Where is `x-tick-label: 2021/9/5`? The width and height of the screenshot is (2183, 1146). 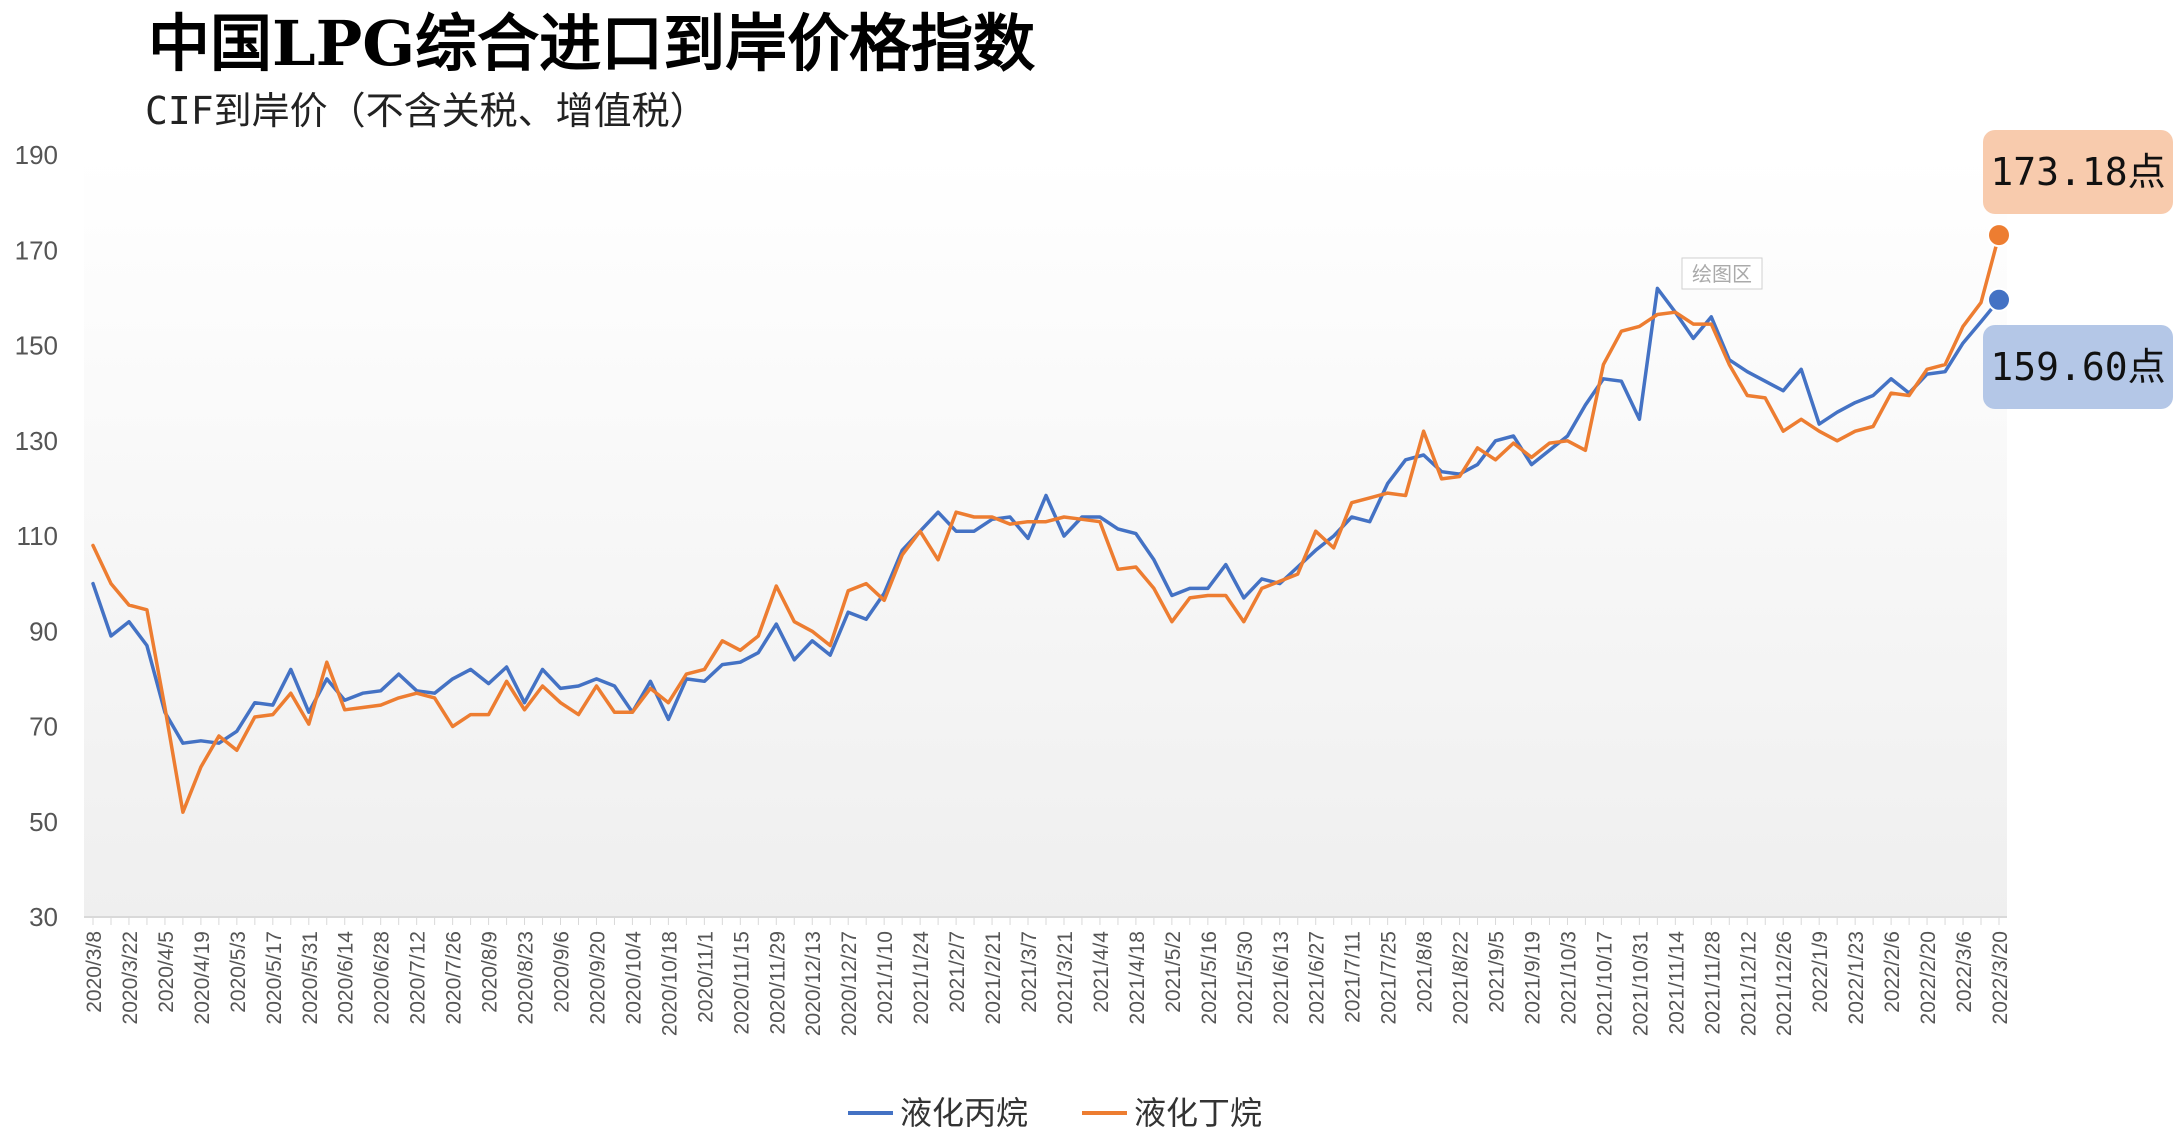
x-tick-label: 2021/9/5 is located at coordinates (1497, 972).